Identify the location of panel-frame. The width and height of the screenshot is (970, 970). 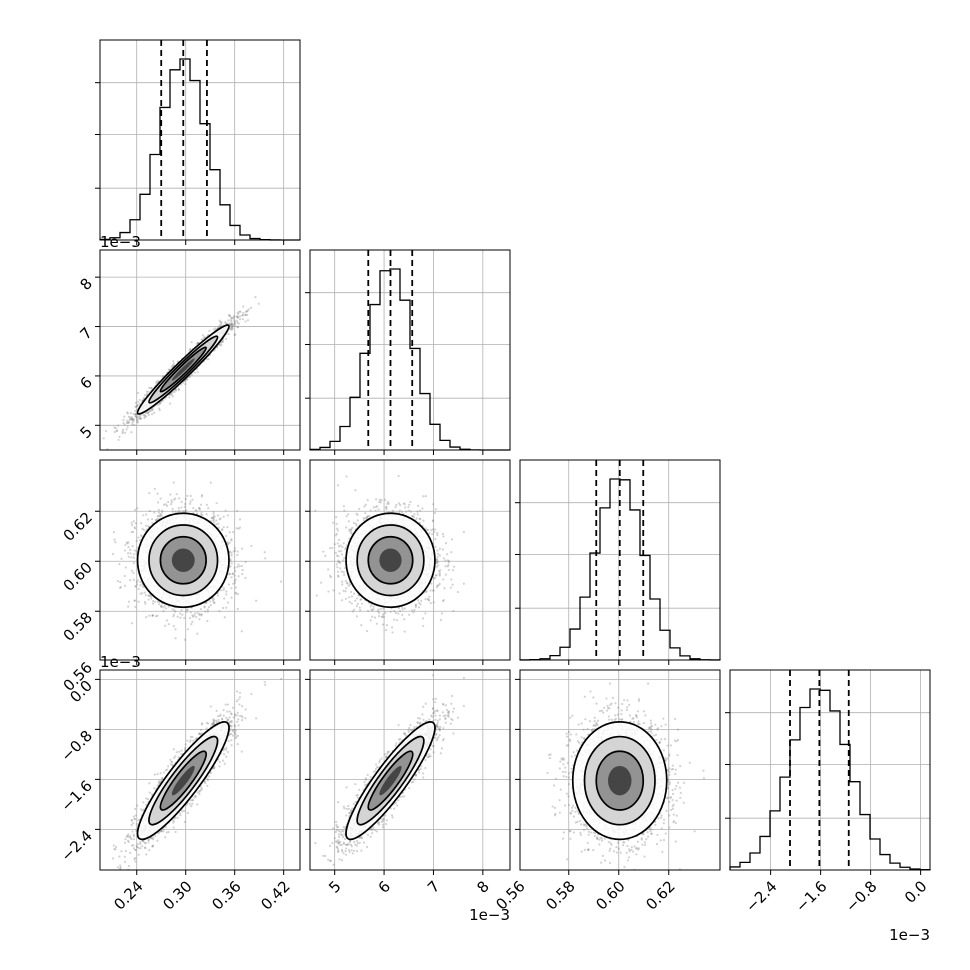
(200, 350).